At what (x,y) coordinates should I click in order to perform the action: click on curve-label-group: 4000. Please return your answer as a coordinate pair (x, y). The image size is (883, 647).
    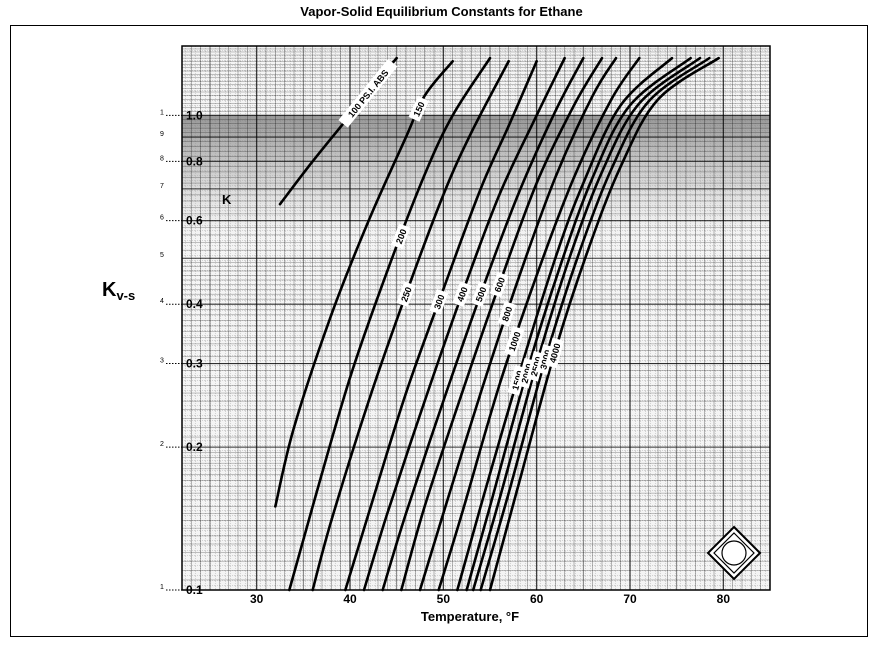
    Looking at the image, I should click on (555, 353).